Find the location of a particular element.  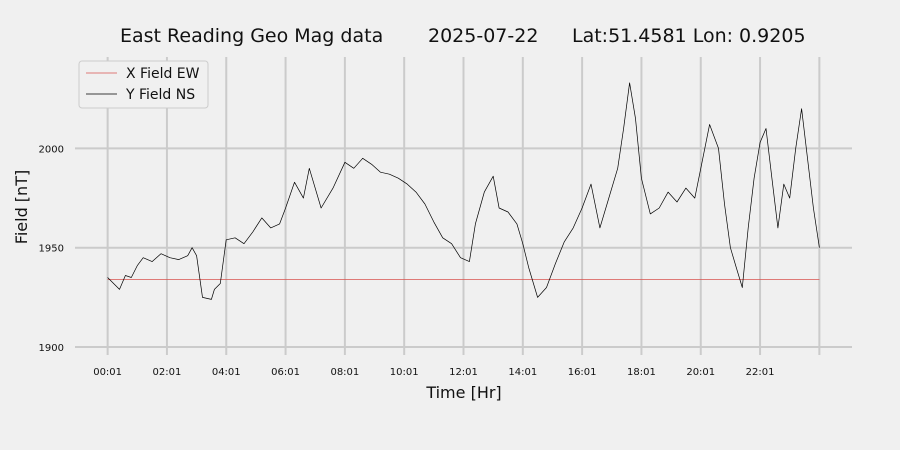

x-tick-label: 08:01 is located at coordinates (344, 372).